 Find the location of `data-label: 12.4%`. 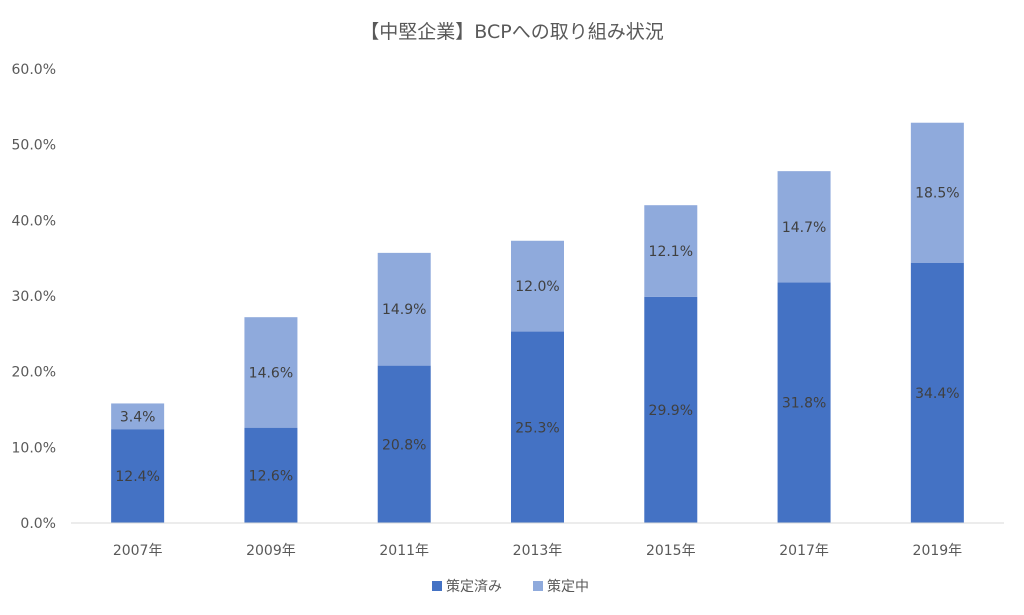

data-label: 12.4% is located at coordinates (137, 477).